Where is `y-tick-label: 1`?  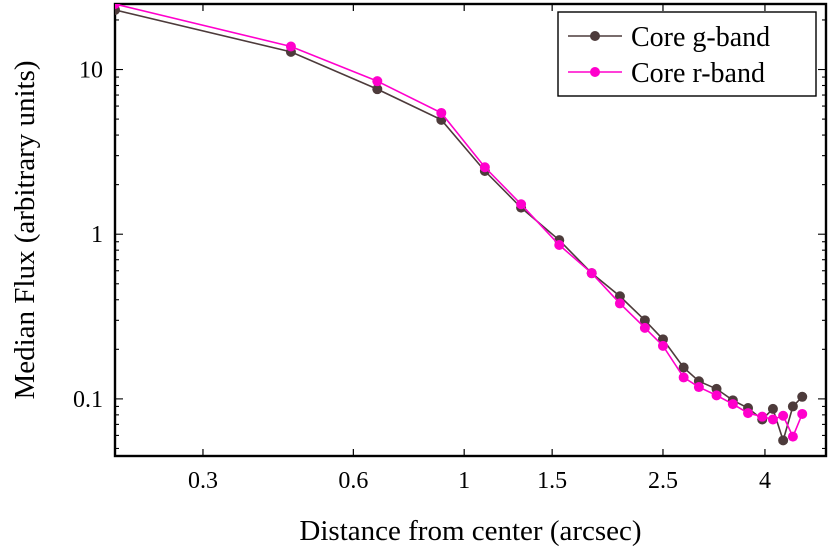 y-tick-label: 1 is located at coordinates (97, 235).